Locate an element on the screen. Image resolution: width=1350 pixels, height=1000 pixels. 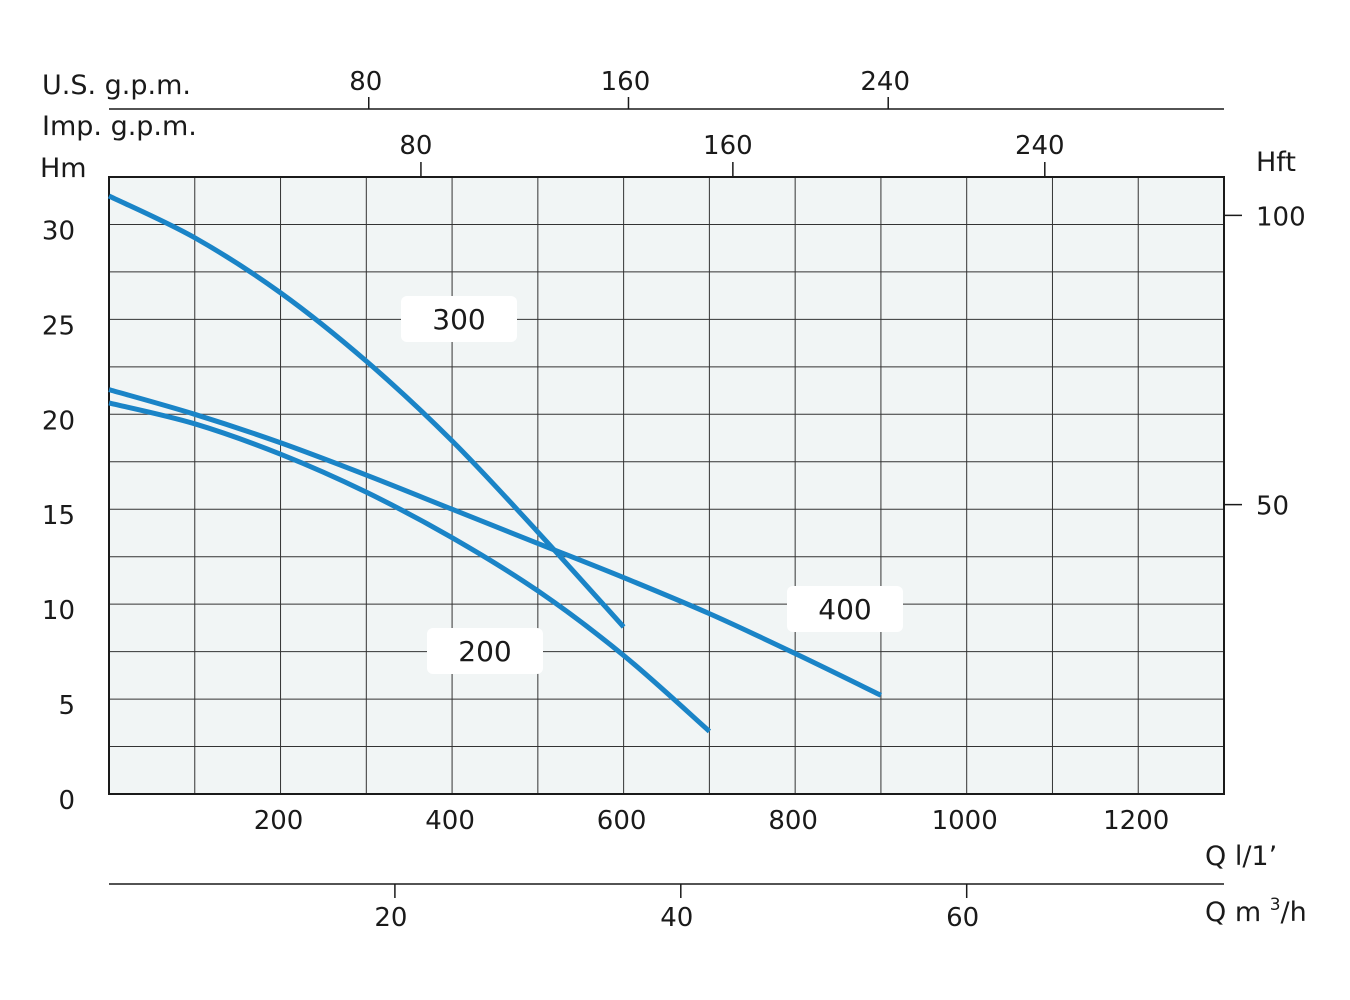
x-tick-label: 1200 is located at coordinates (1136, 821).